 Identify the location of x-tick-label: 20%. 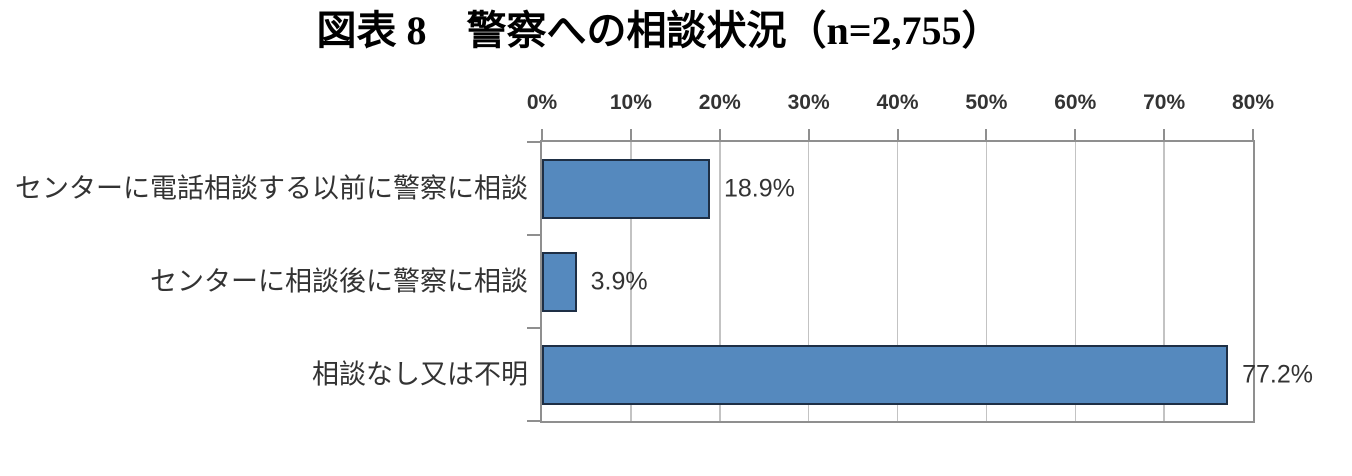
(719, 102).